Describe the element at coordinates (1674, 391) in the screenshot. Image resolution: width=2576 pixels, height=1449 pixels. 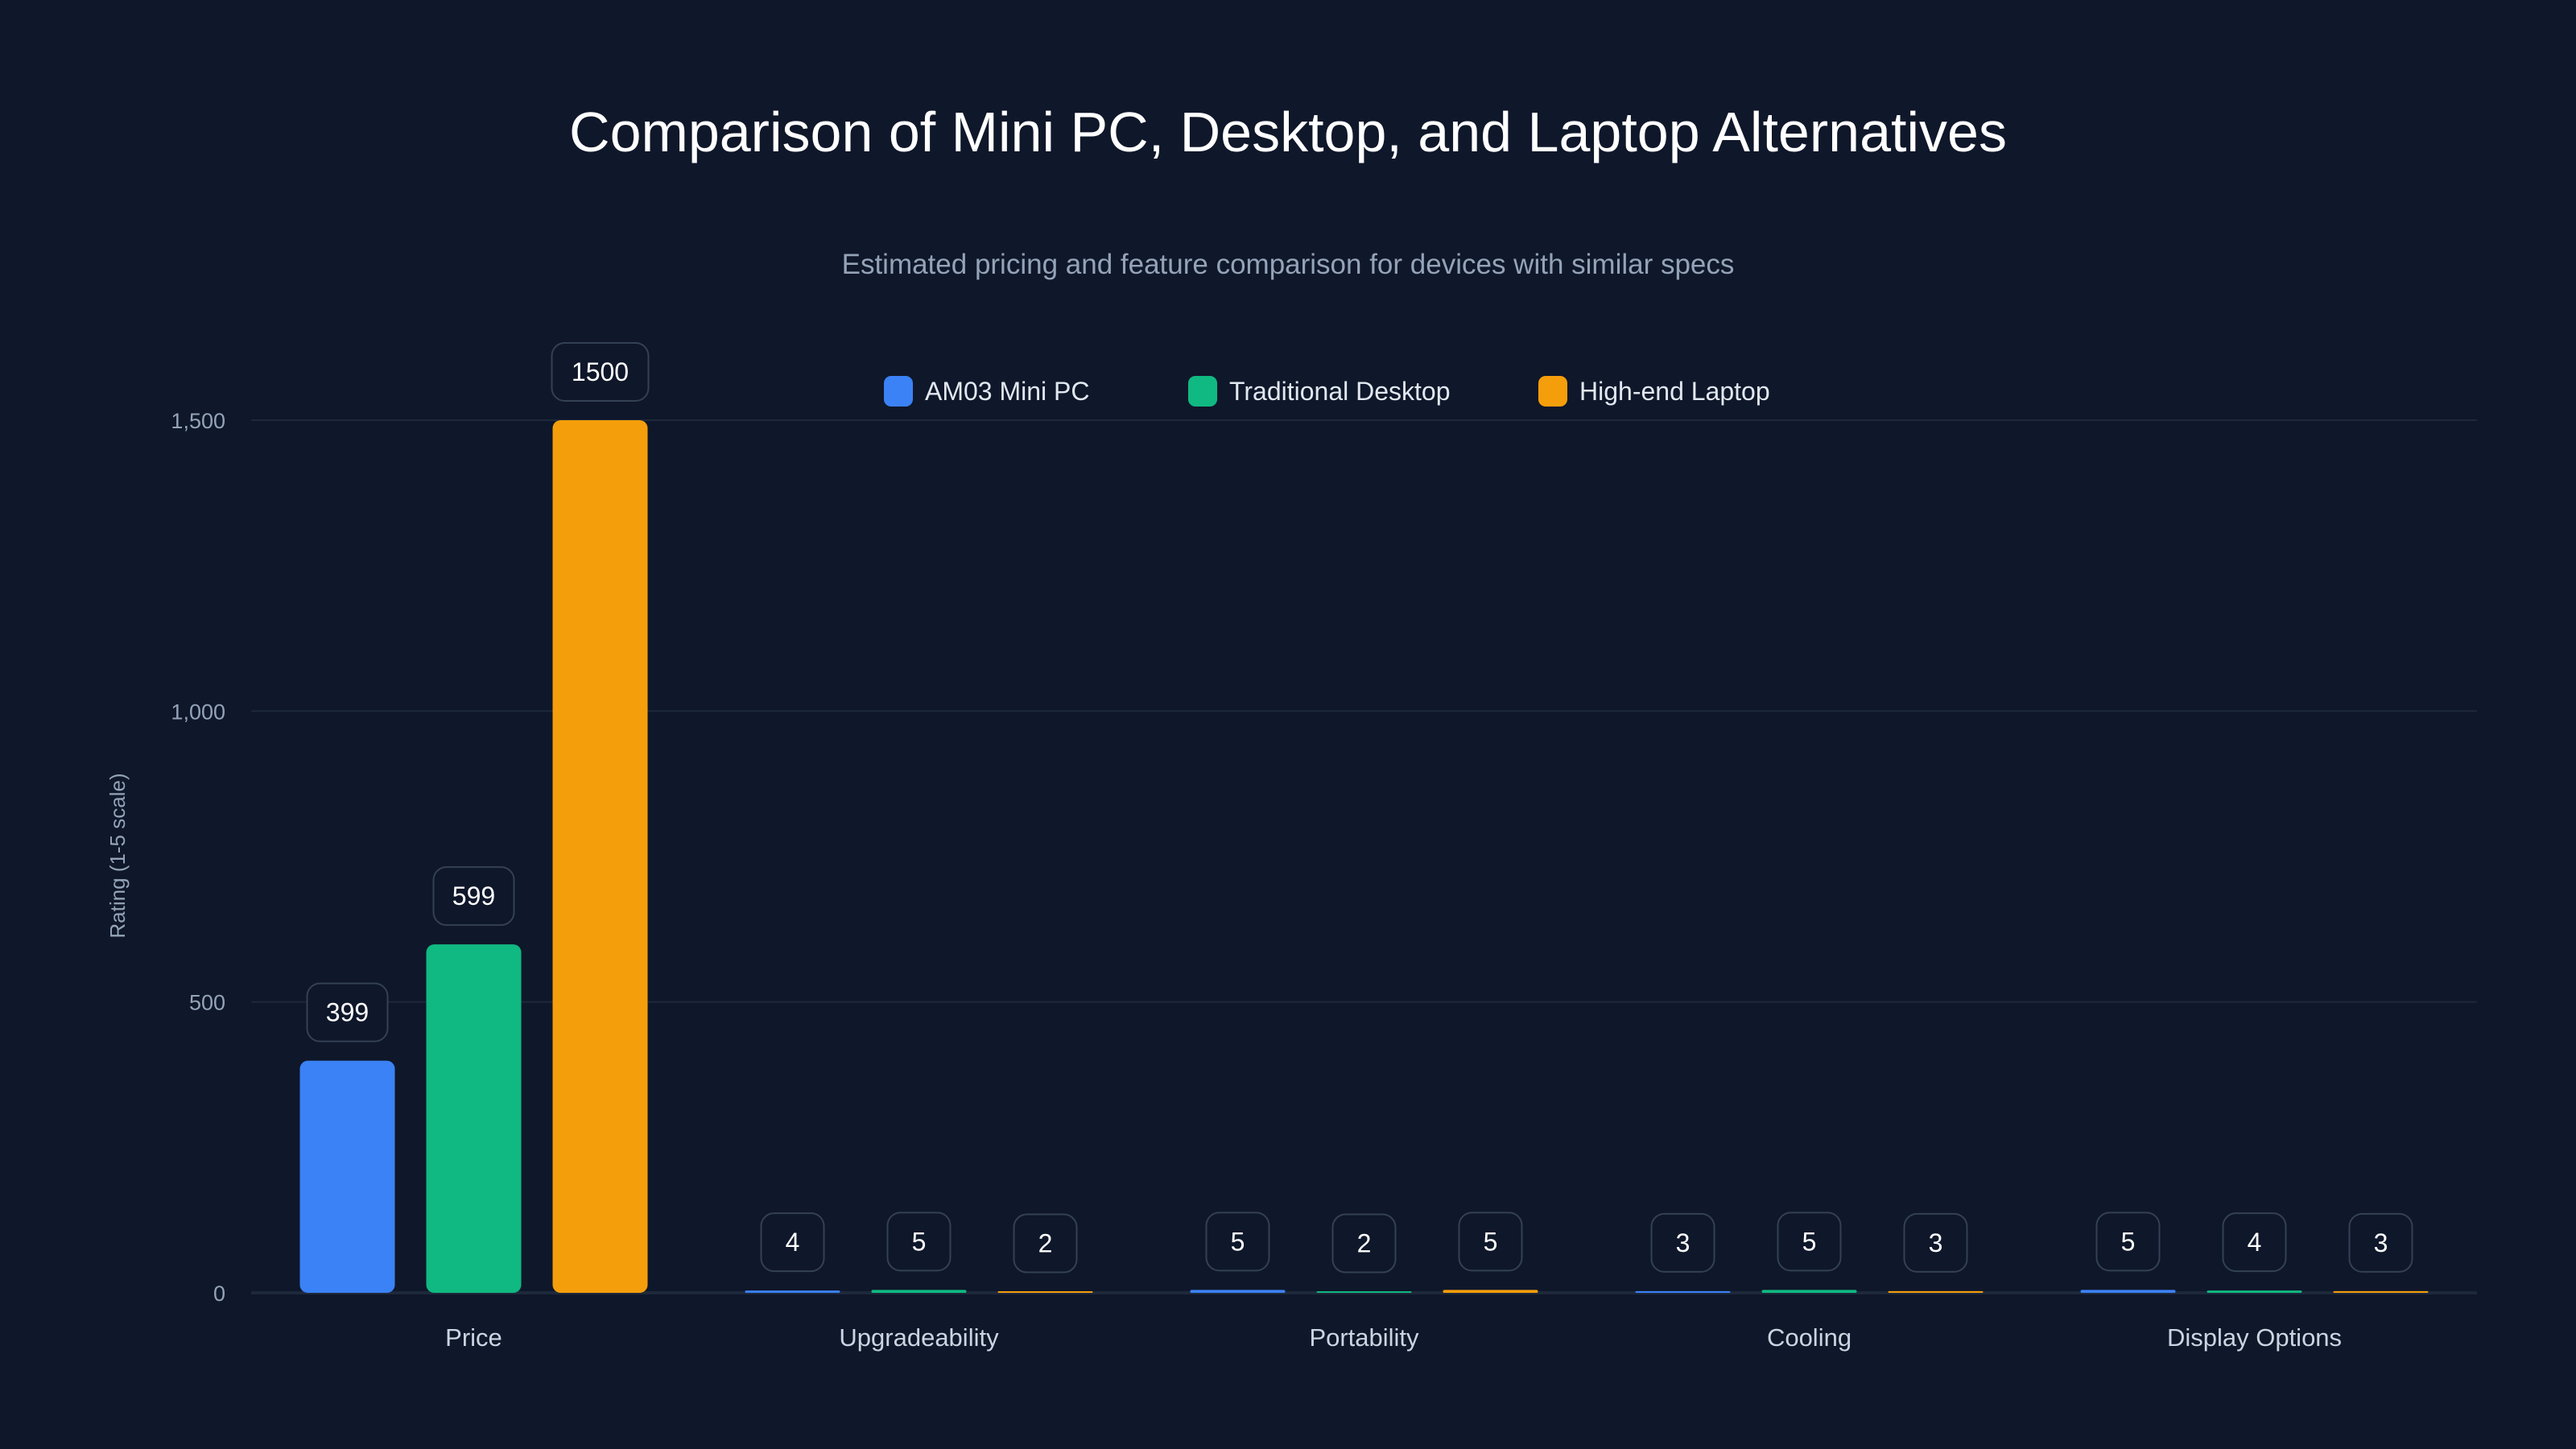
I see `legend-item: High-end Laptop` at that location.